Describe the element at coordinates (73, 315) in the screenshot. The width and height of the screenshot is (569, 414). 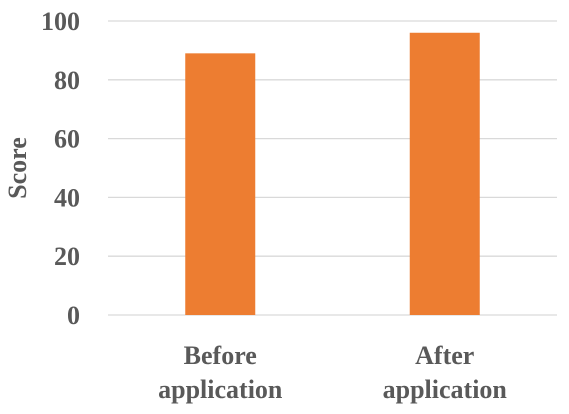
I see `y-tick-label: 0` at that location.